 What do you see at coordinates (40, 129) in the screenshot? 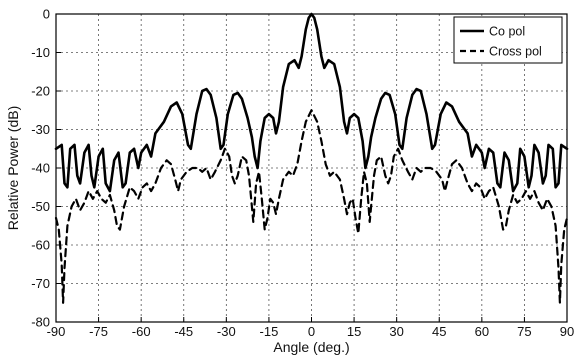
I see `y-tick-label: -30` at bounding box center [40, 129].